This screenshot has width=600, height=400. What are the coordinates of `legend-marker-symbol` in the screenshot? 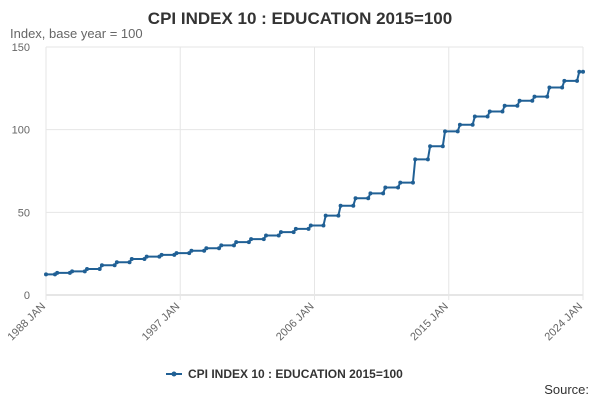 It's located at (174, 374).